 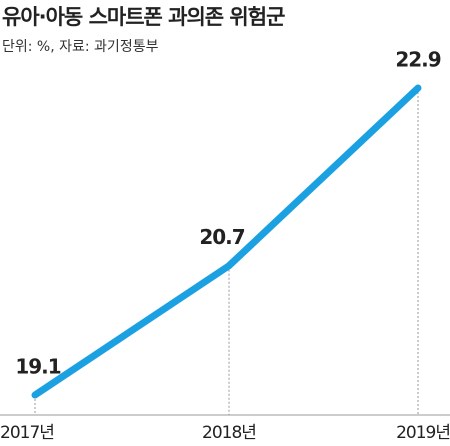 I want to click on chart-subtitle: 단위: %, 자료: 과기정통부, so click(x=80, y=47).